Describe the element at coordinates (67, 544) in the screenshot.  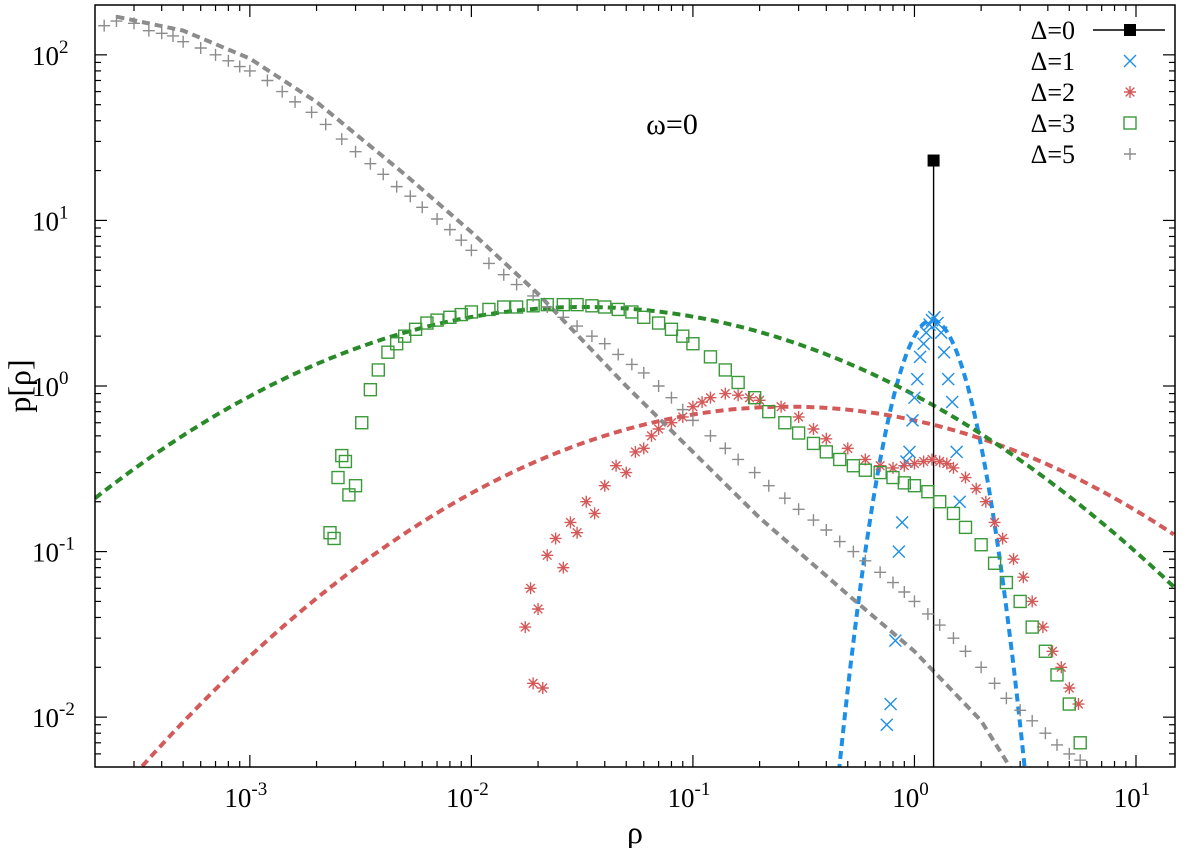
I see `y-tick-label-exponent: -1` at that location.